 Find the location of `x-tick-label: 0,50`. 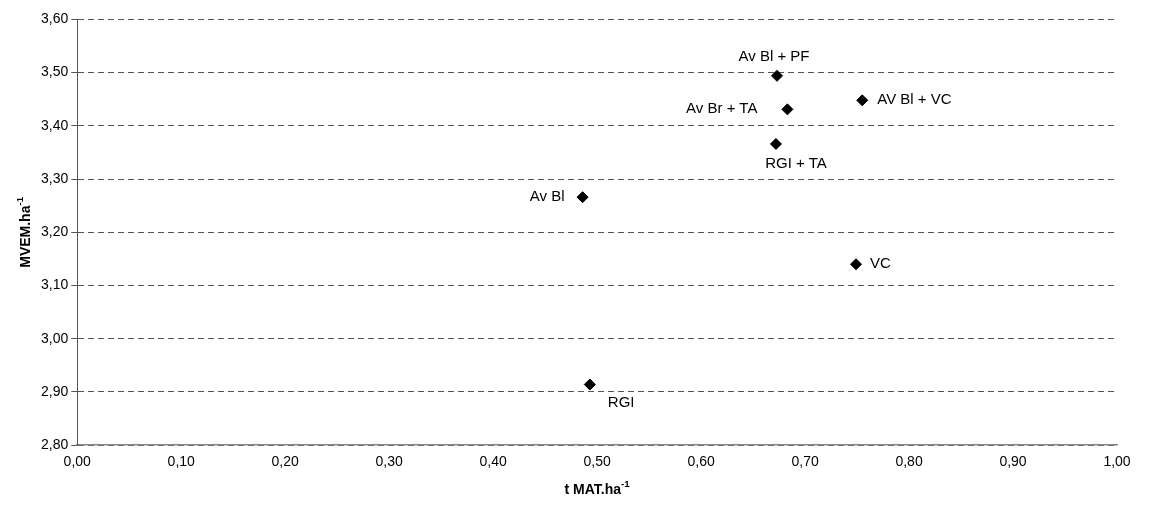

x-tick-label: 0,50 is located at coordinates (597, 461).